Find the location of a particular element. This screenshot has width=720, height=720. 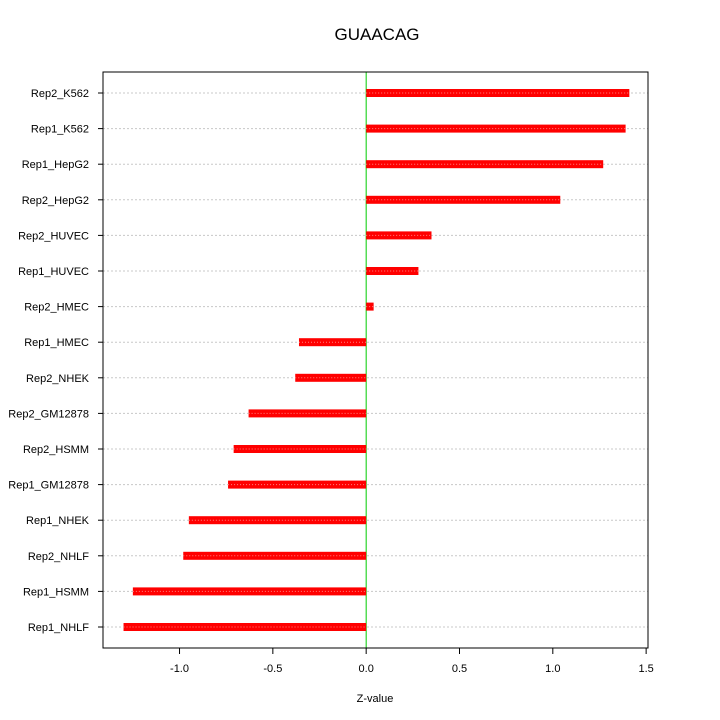

bar-Rep2_HepG2 is located at coordinates (463, 199).